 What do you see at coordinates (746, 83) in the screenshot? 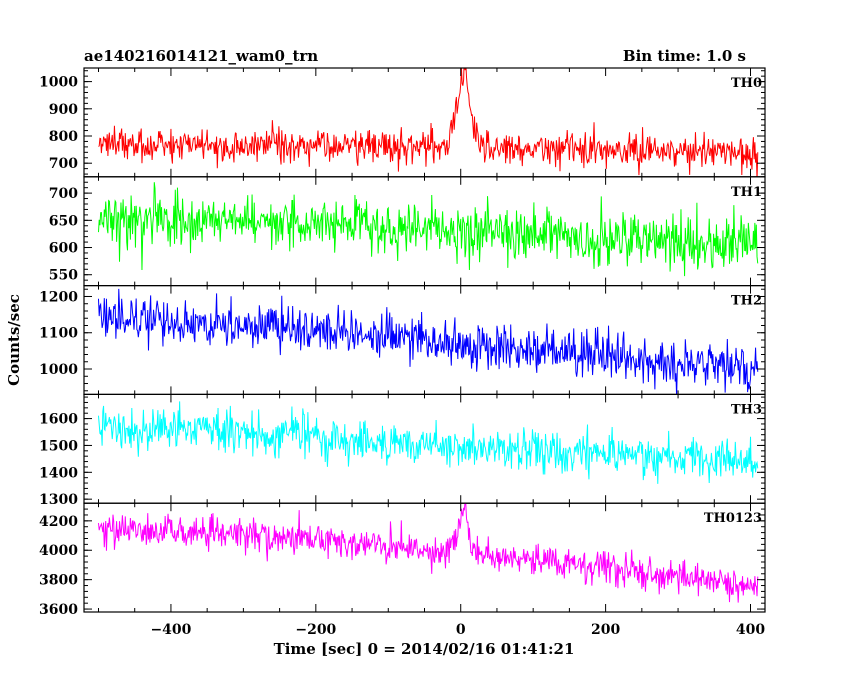
I see `series-label-th0: TH0` at bounding box center [746, 83].